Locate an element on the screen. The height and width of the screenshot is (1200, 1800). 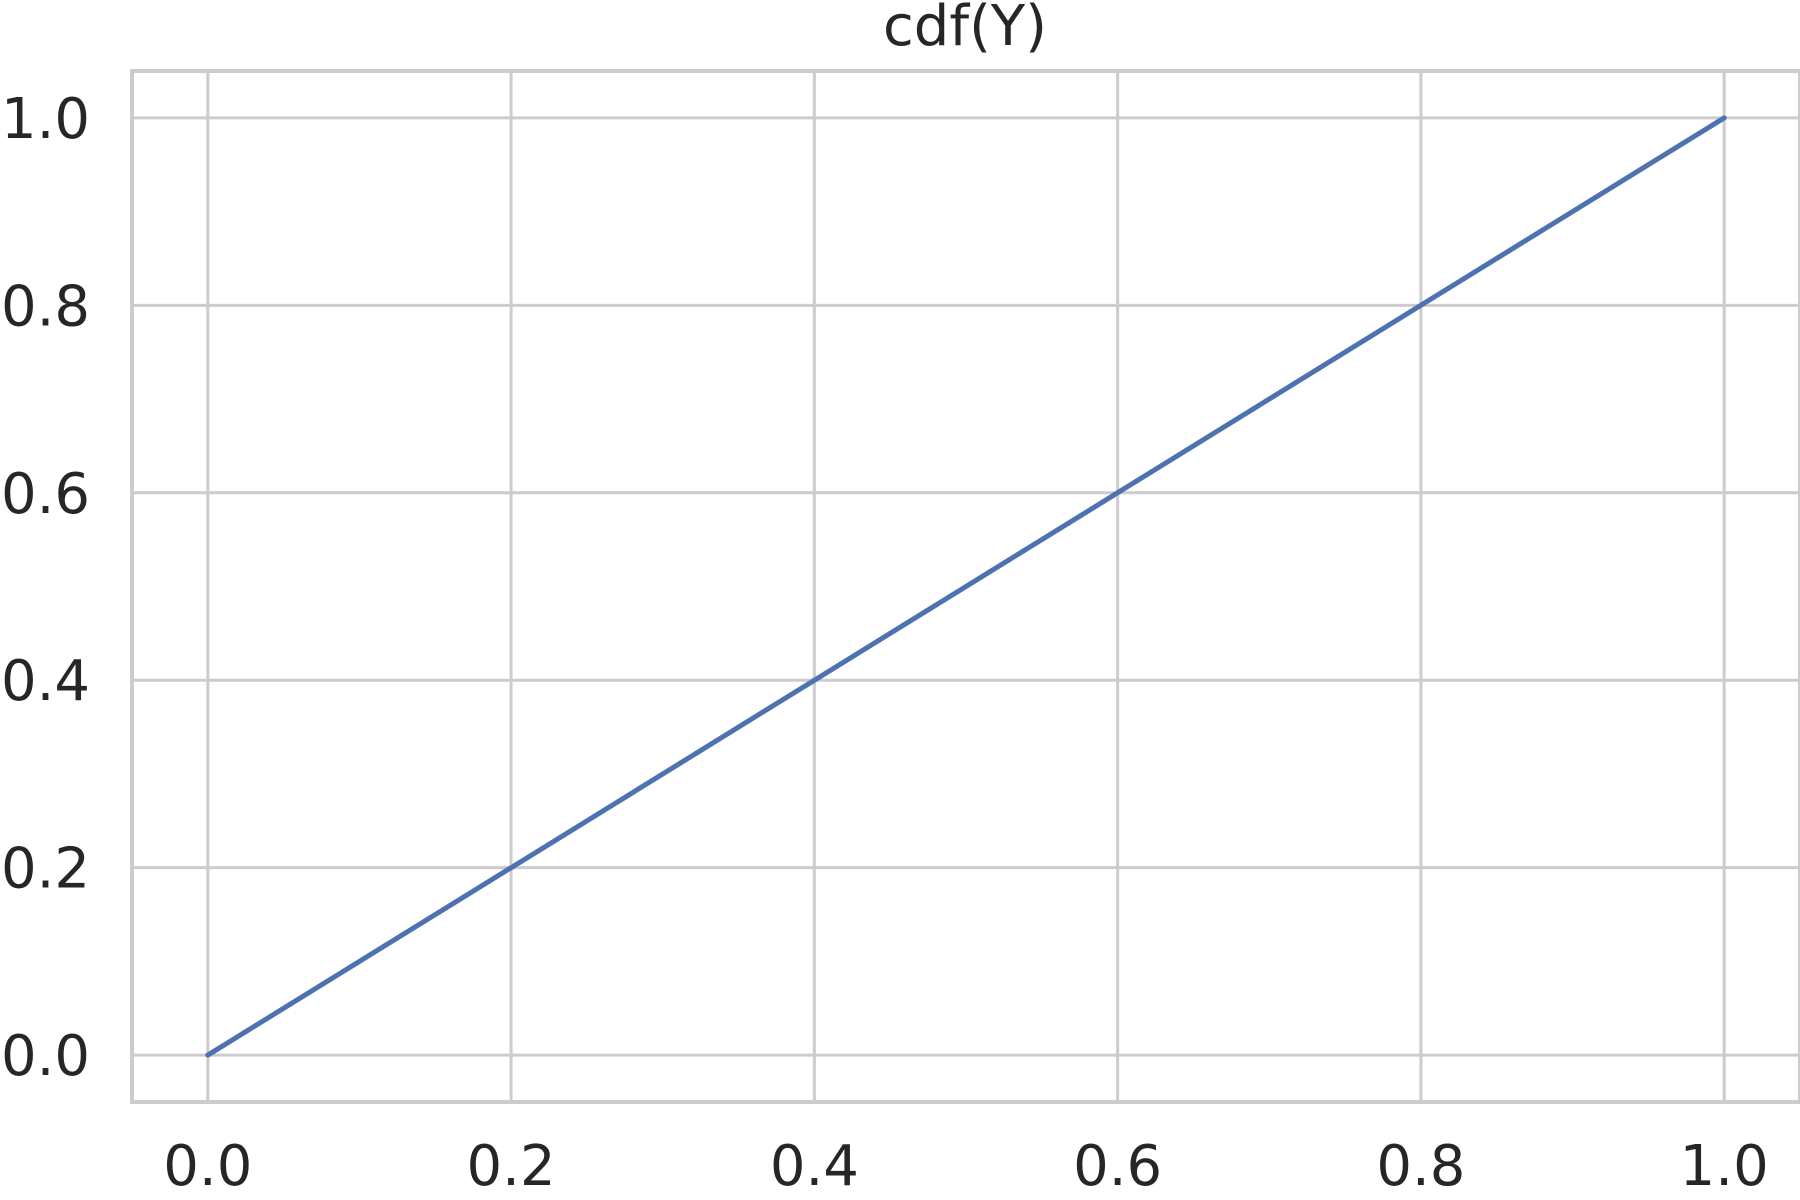
y-tick-label: 0.0 is located at coordinates (45, 1056).